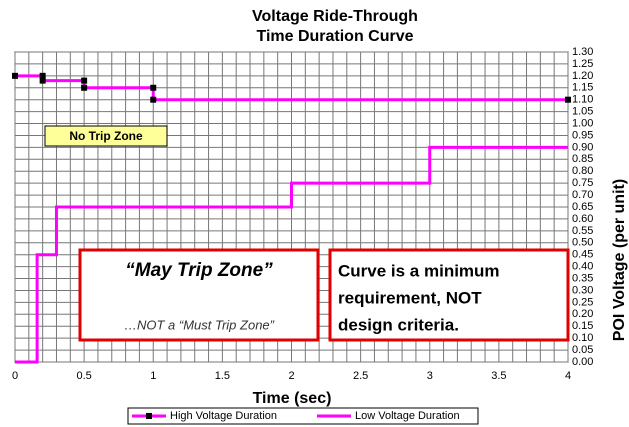 The width and height of the screenshot is (629, 427). I want to click on y-tick-label: 0.45, so click(582, 255).